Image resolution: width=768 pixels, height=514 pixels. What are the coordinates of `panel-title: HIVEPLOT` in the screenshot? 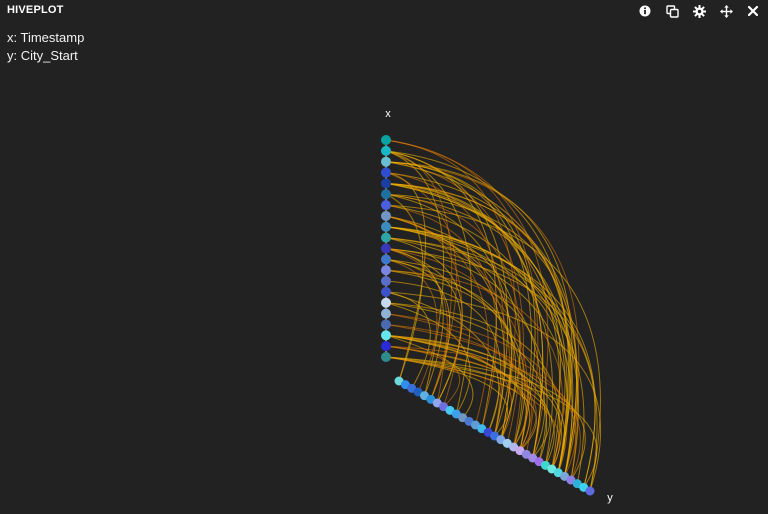 It's located at (35, 10).